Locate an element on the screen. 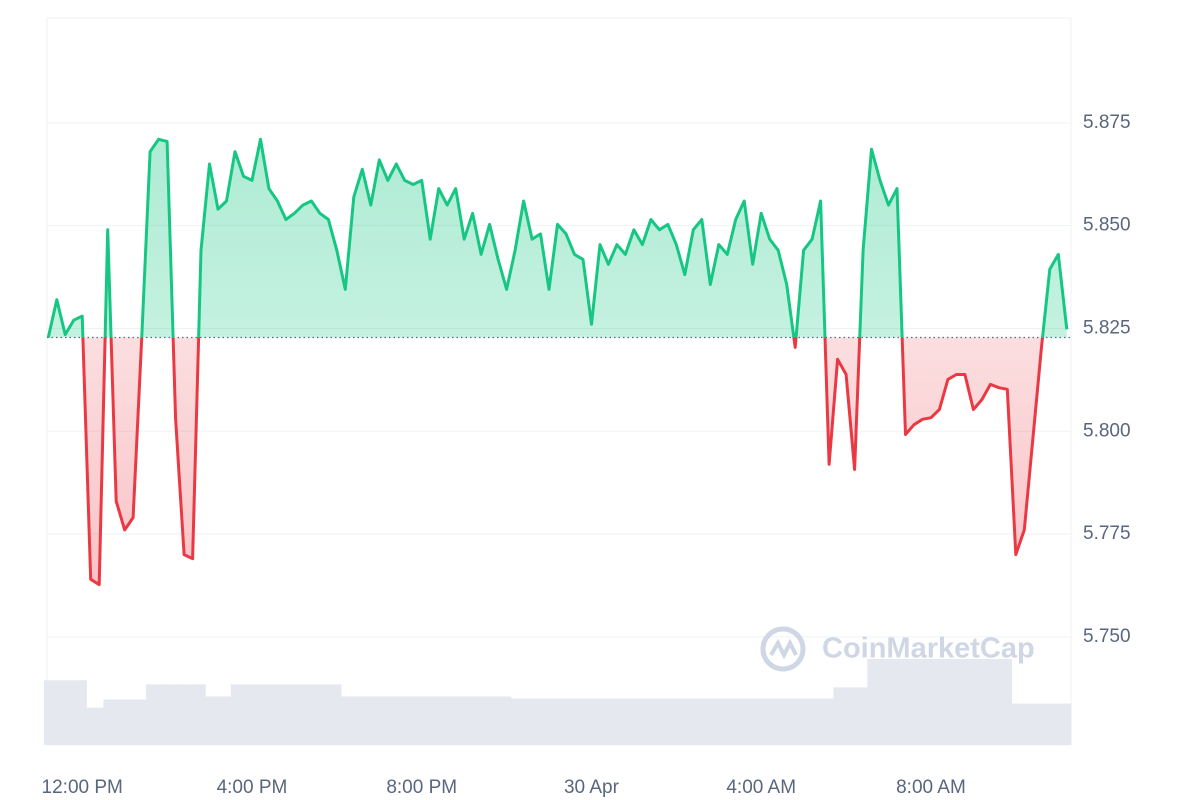 The image size is (1200, 800). watermark-logo is located at coordinates (783, 649).